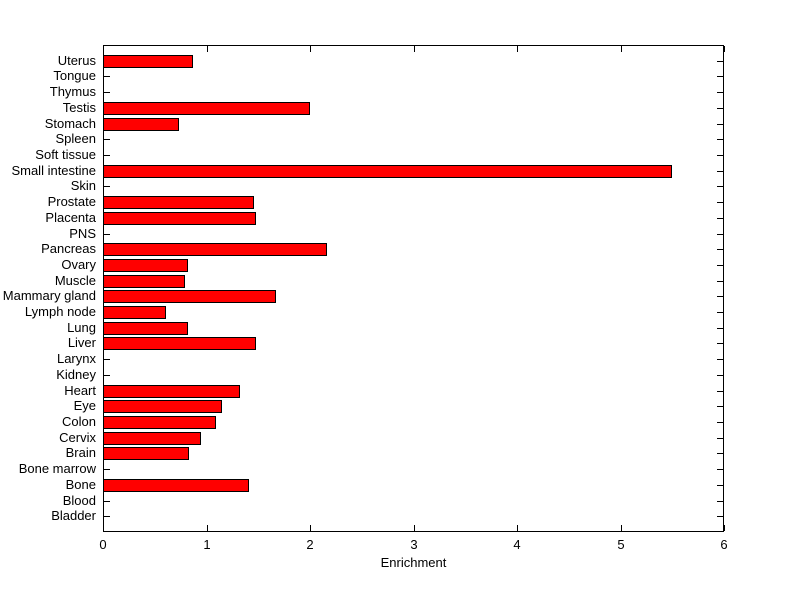  What do you see at coordinates (414, 544) in the screenshot?
I see `x-tick-label-3: 3` at bounding box center [414, 544].